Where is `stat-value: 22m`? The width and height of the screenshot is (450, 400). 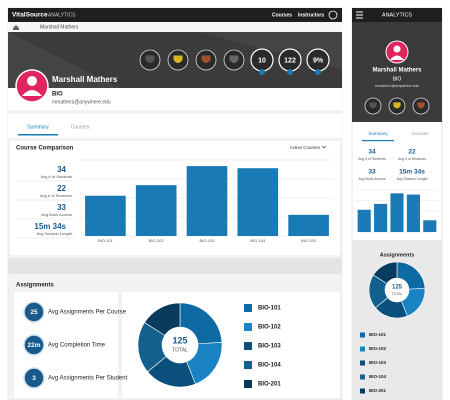 stat-value: 22m is located at coordinates (33, 345).